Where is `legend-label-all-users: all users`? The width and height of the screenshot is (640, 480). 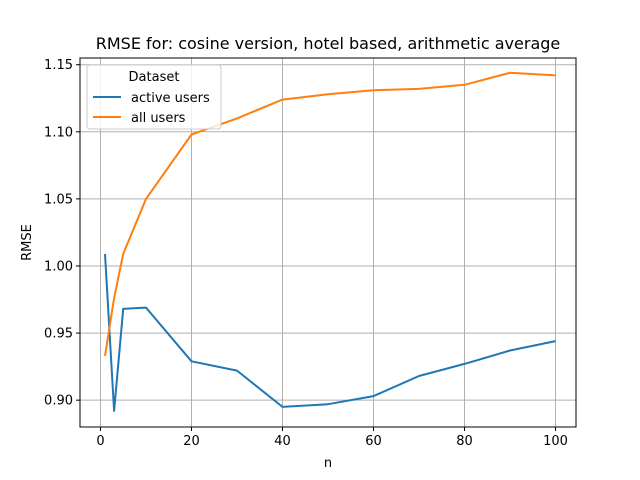
legend-label-all-users: all users is located at coordinates (158, 118).